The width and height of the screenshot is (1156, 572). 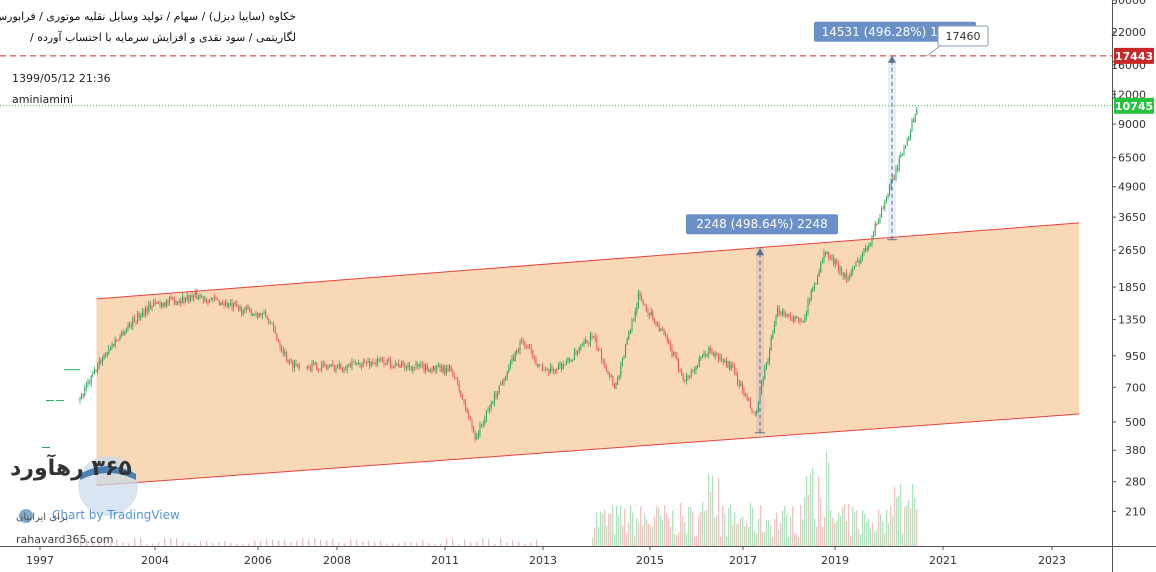 I want to click on y-tick-label: 1350, so click(x=1132, y=320).